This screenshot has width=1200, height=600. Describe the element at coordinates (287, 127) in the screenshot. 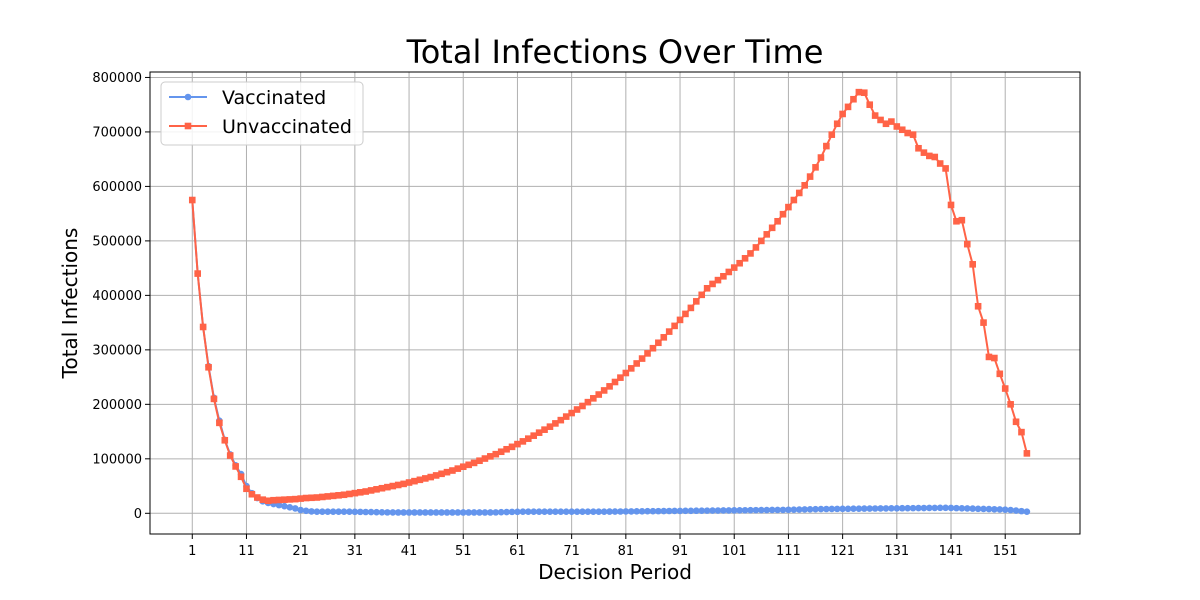

I see `legend-label-unvaccinated: Unvaccinated` at that location.